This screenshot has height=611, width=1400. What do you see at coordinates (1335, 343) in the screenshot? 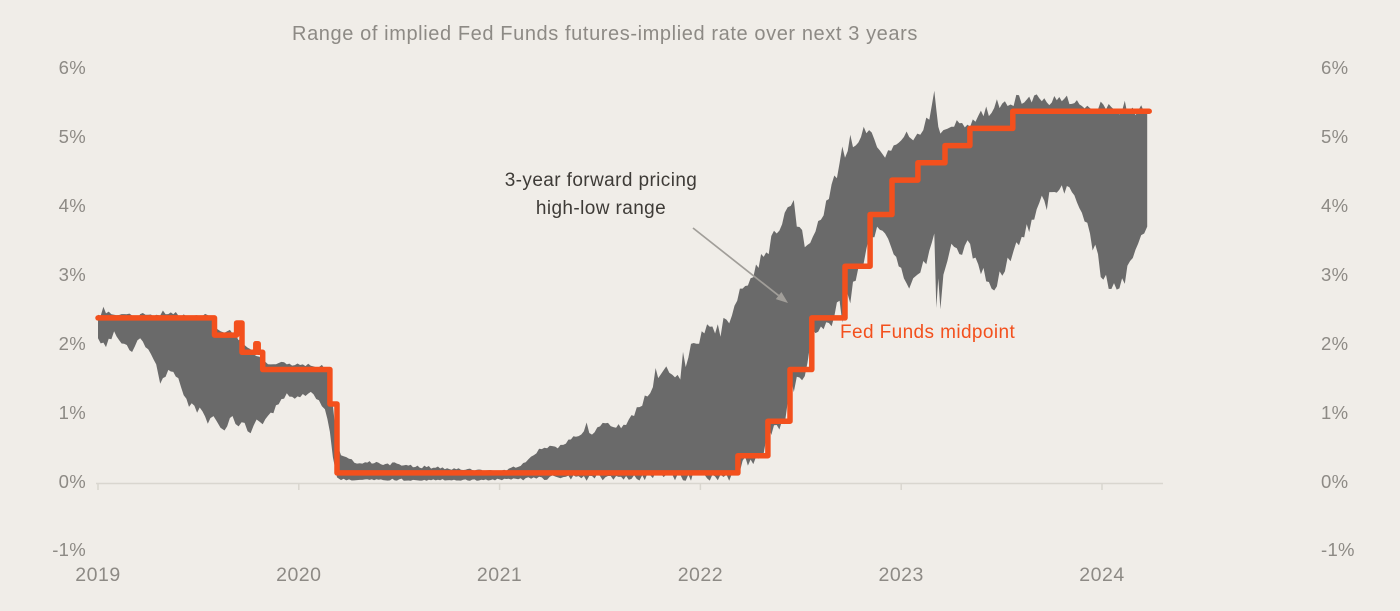
I see `y-axis-label-right-2%: 2%` at bounding box center [1335, 343].